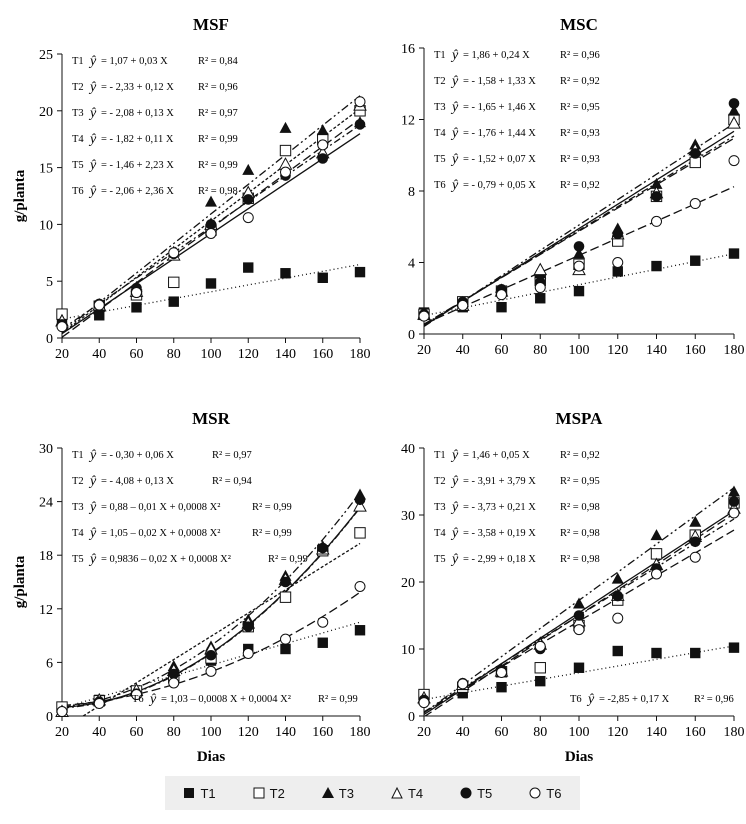  Describe the element at coordinates (46, 55) in the screenshot. I see `y-tick-label: 25` at that location.